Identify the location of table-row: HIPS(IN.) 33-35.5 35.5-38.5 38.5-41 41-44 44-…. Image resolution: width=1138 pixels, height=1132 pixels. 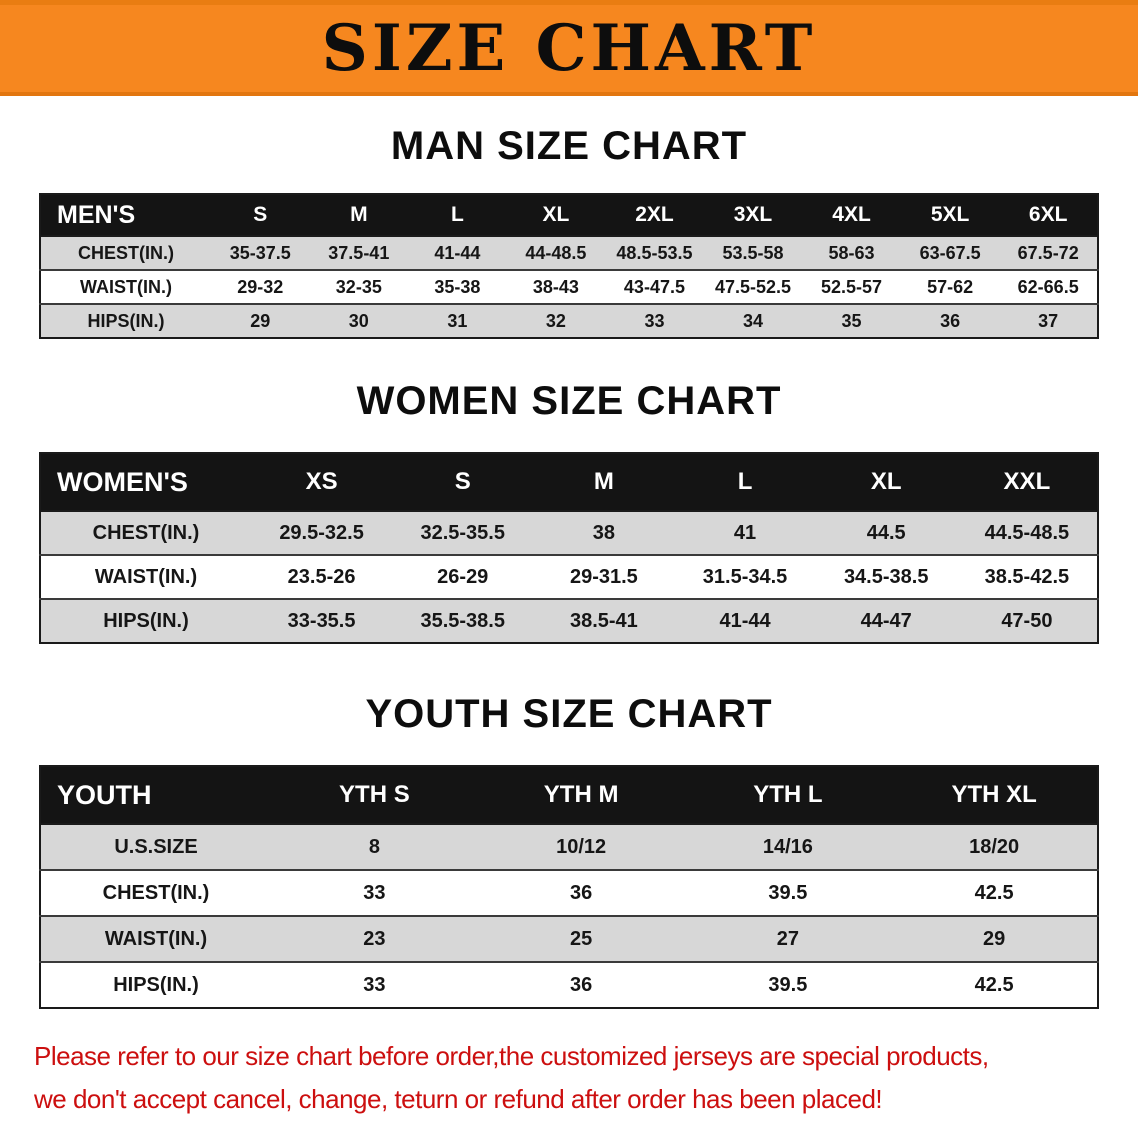
(569, 621).